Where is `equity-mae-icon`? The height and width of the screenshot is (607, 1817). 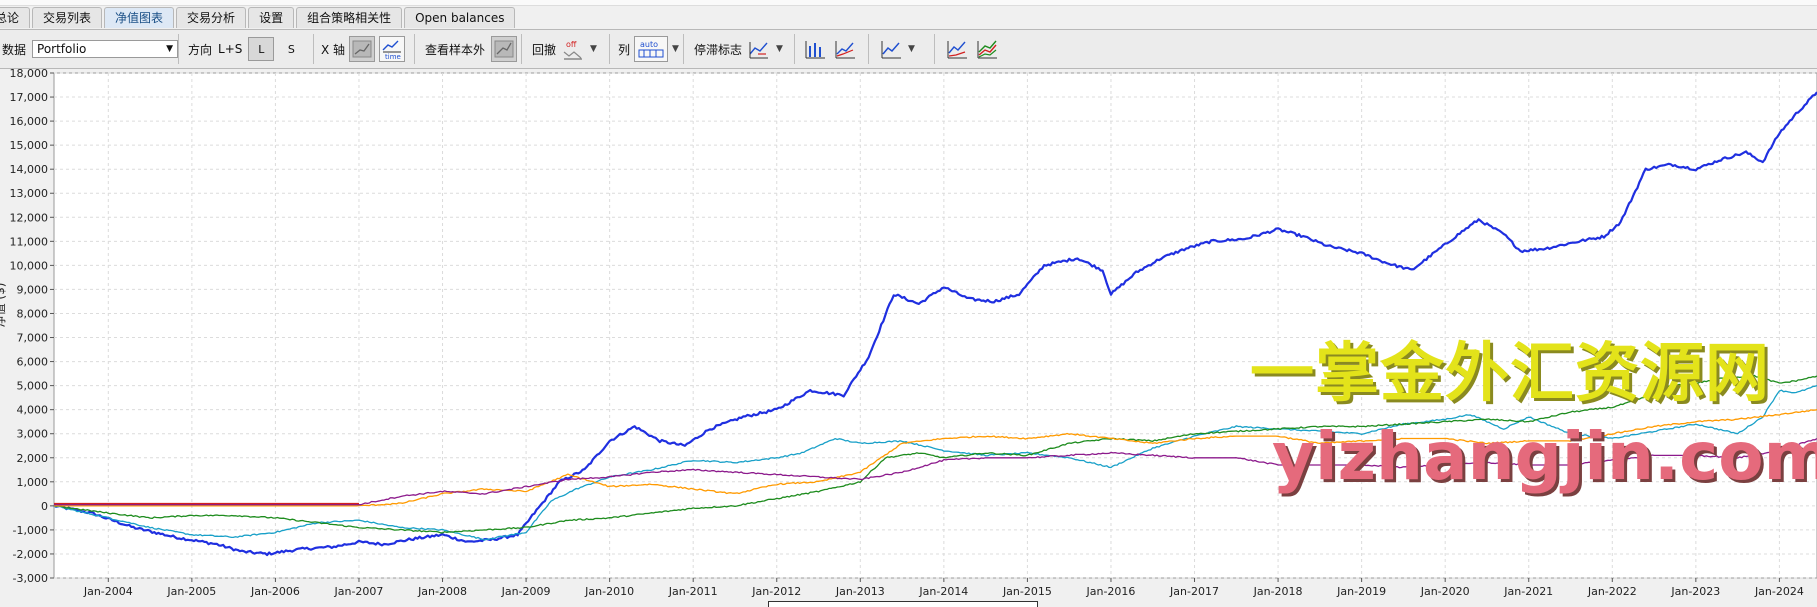 equity-mae-icon is located at coordinates (845, 49).